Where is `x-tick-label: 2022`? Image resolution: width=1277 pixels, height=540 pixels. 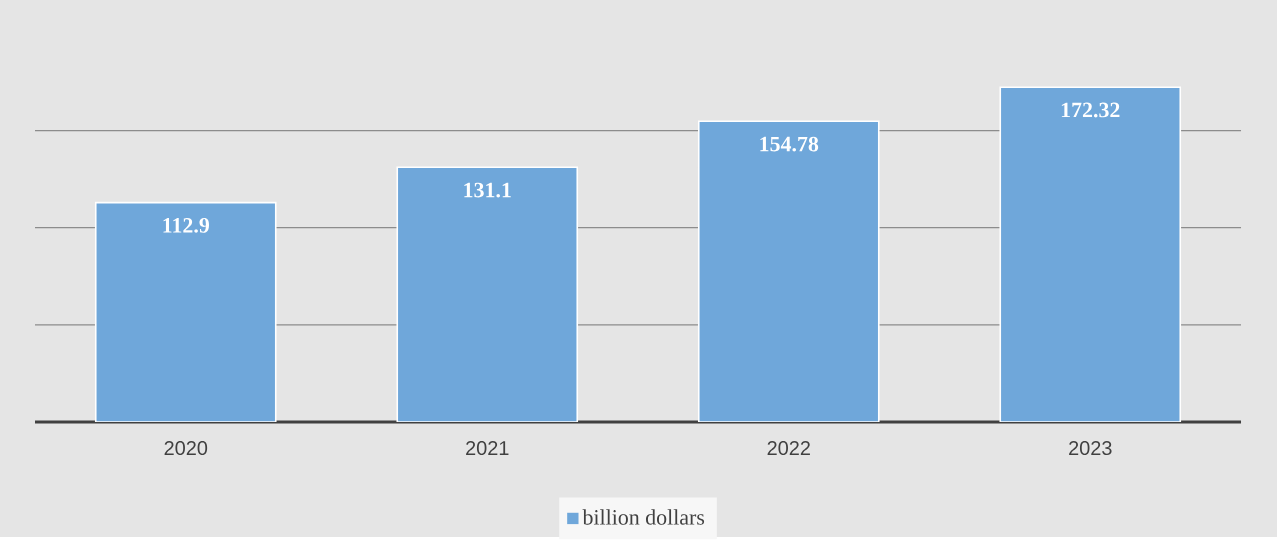 x-tick-label: 2022 is located at coordinates (788, 448).